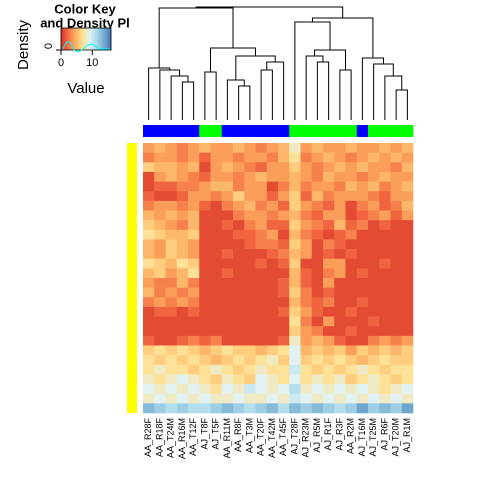 The image size is (480, 480). What do you see at coordinates (92, 63) in the screenshot?
I see `key-x-tick-label: 10` at bounding box center [92, 63].